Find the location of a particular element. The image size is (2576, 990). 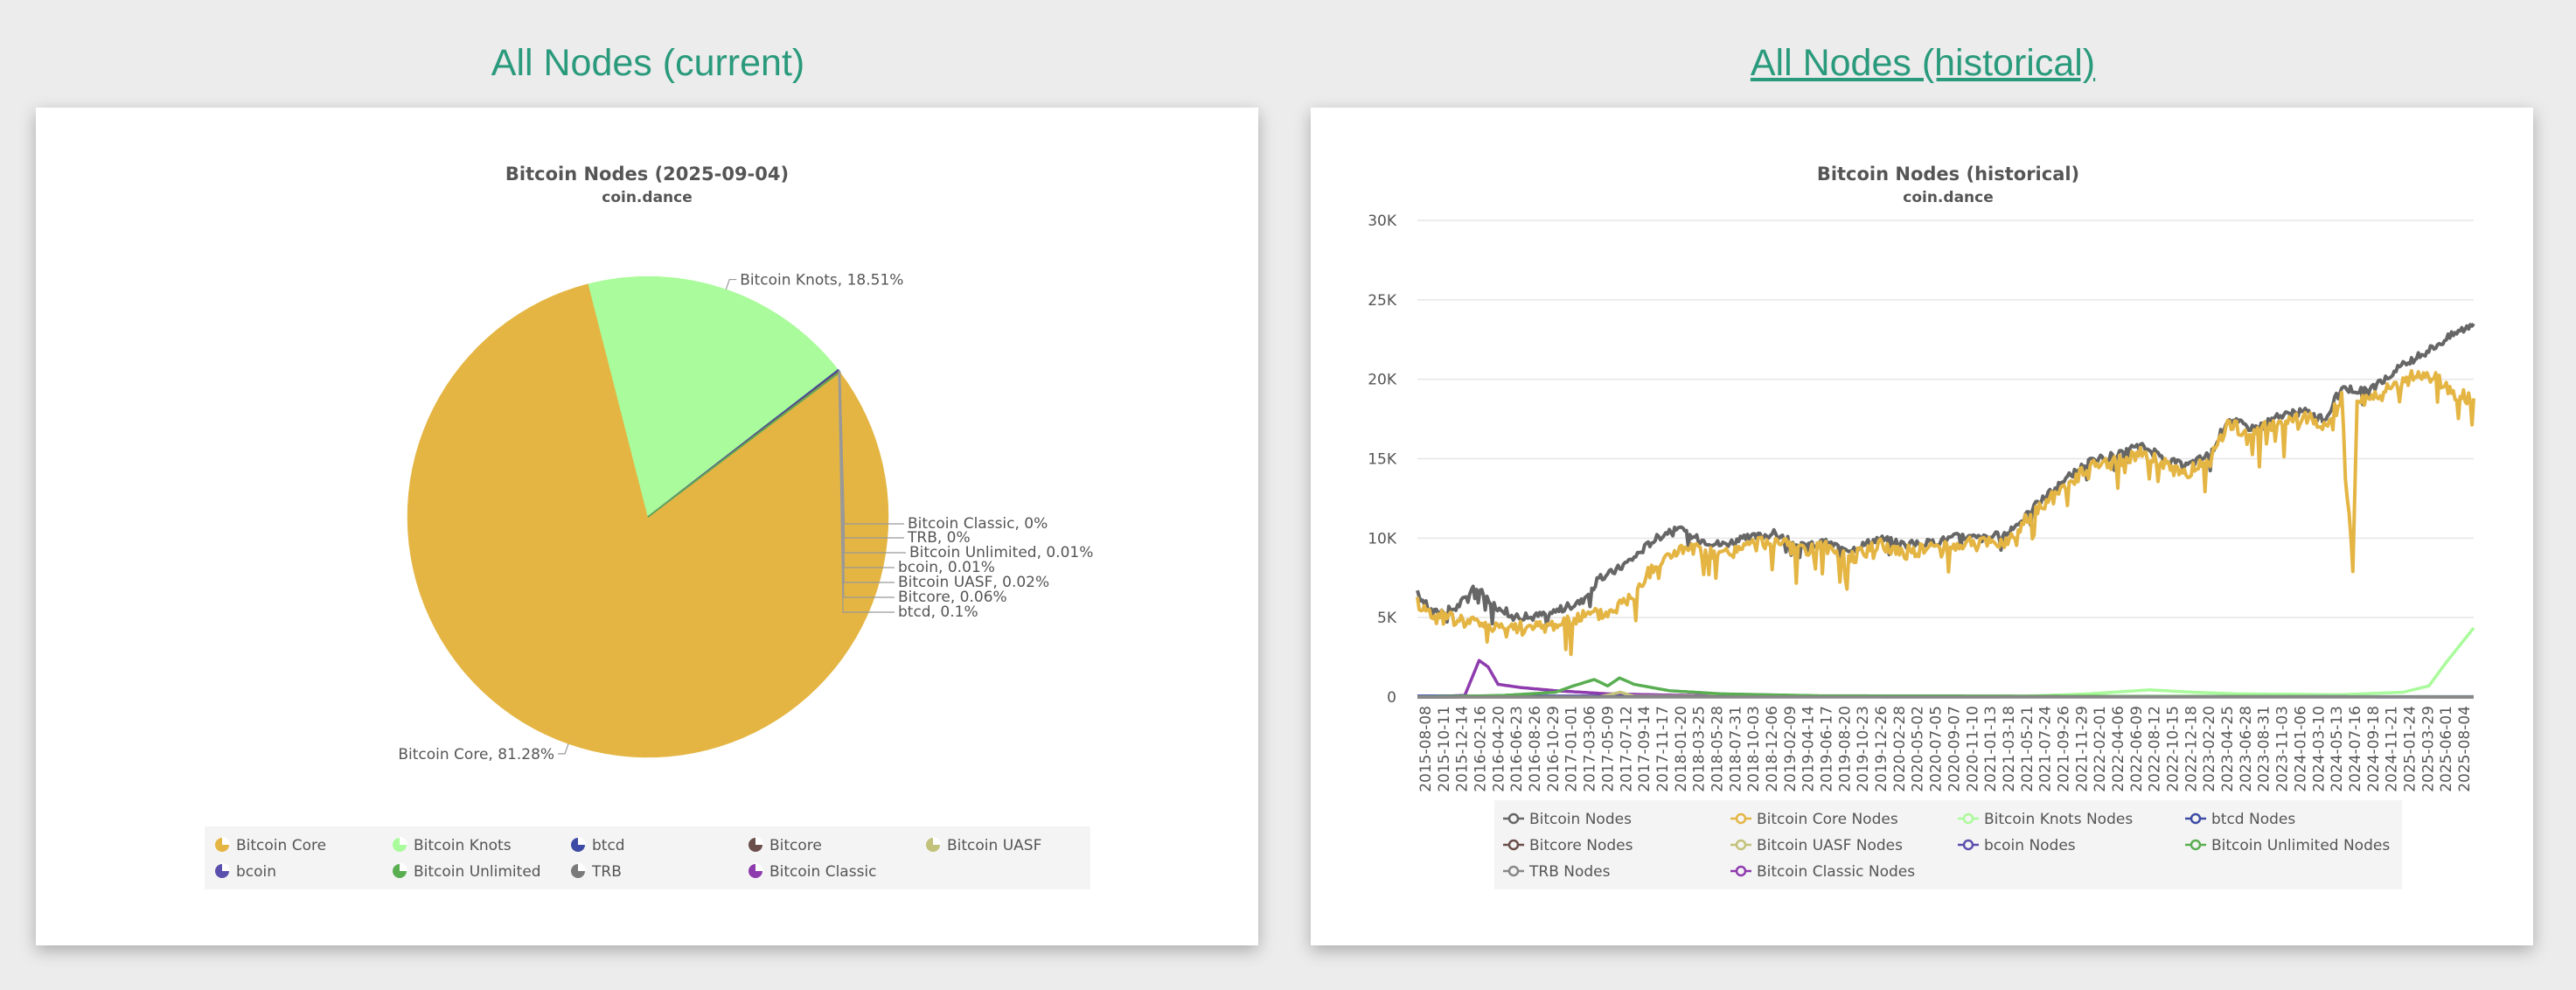

x-tick-label: 2016-04-20 is located at coordinates (1498, 749).